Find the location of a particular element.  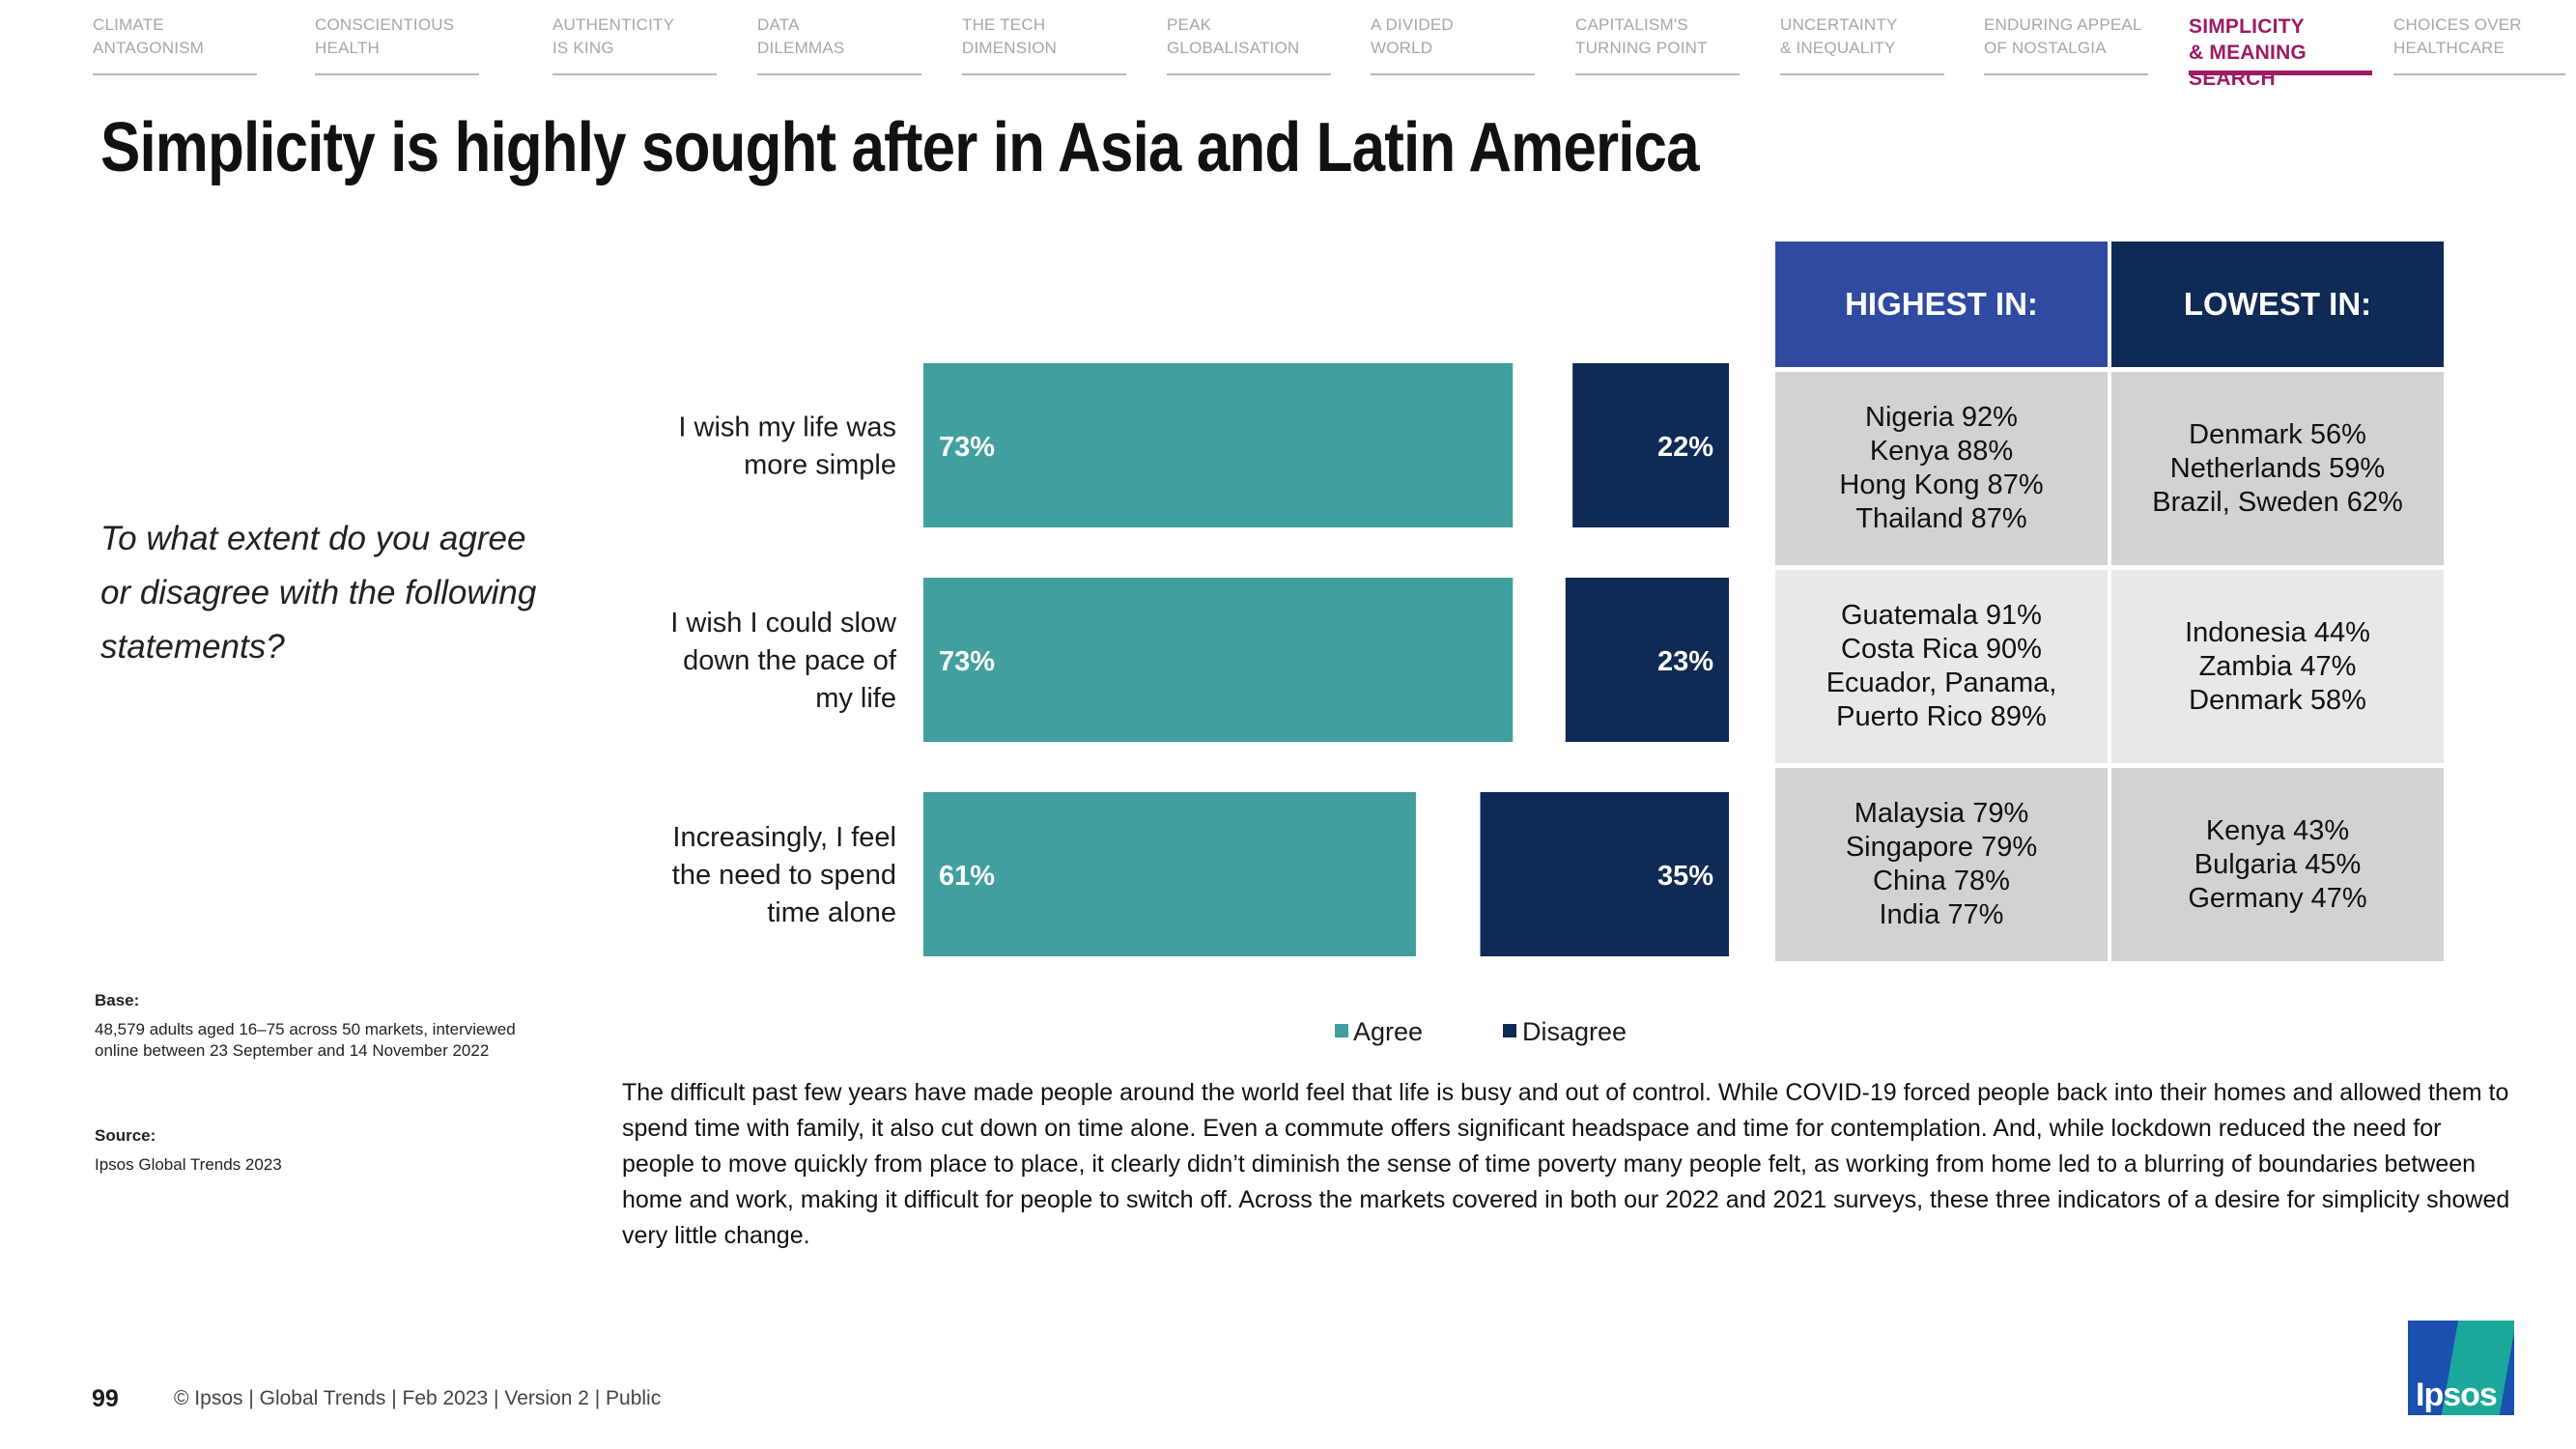

logo-text: Ipsos is located at coordinates (2457, 1395).